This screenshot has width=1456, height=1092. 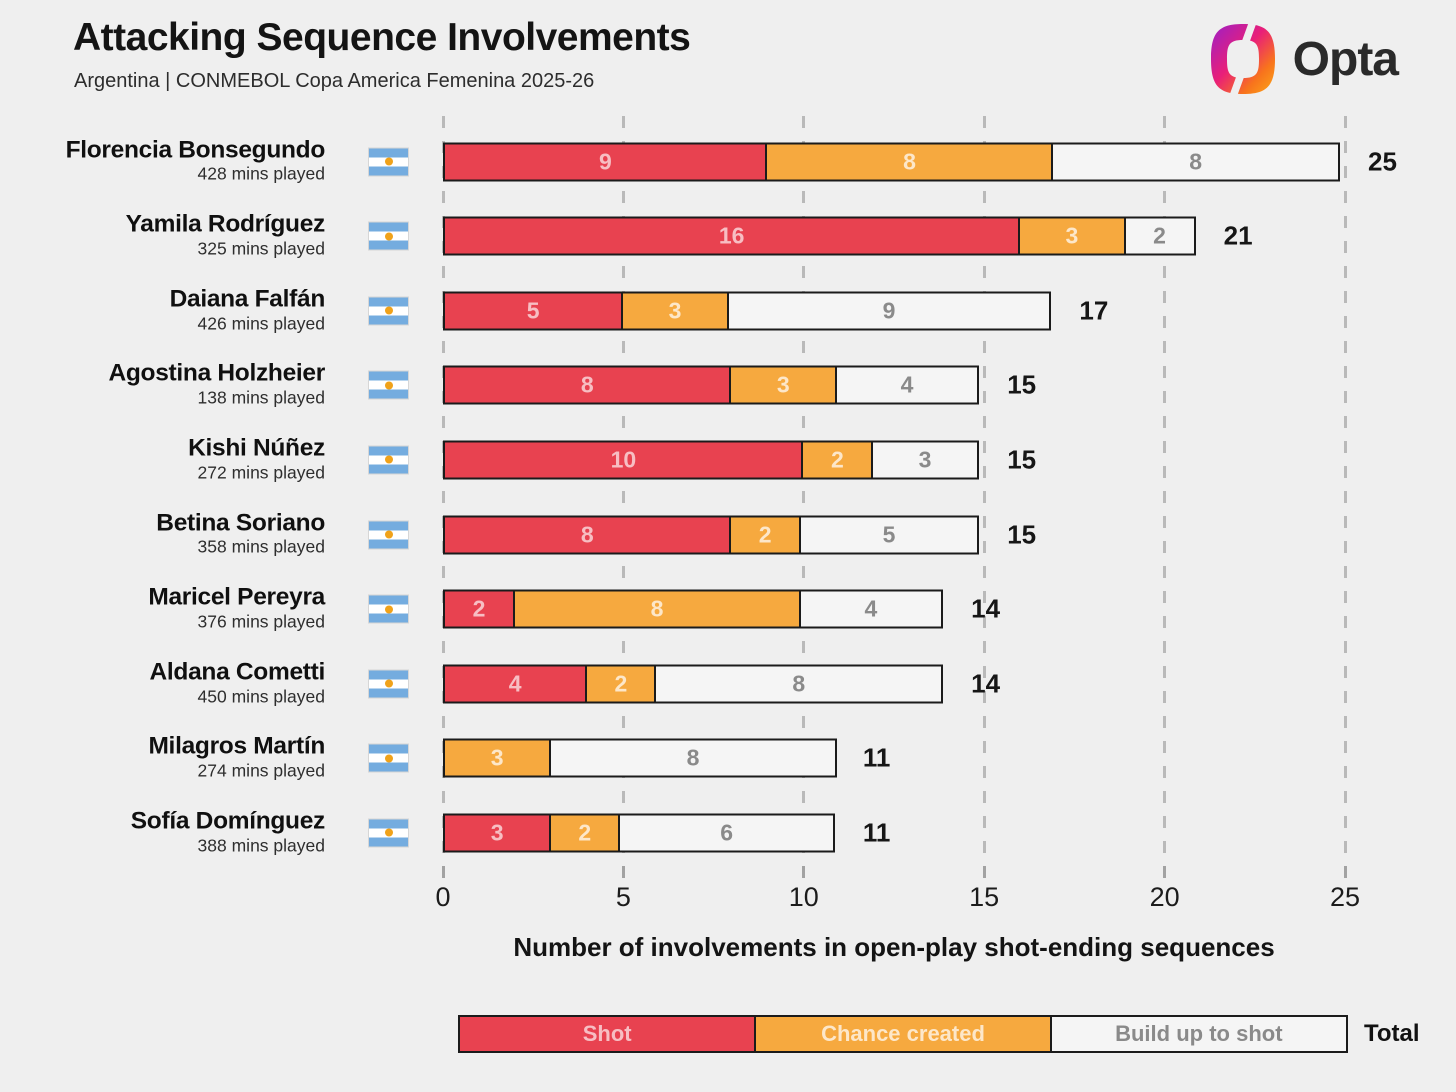 I want to click on legend-item-build-up-to-shot: Build up to shot, so click(x=1198, y=1034).